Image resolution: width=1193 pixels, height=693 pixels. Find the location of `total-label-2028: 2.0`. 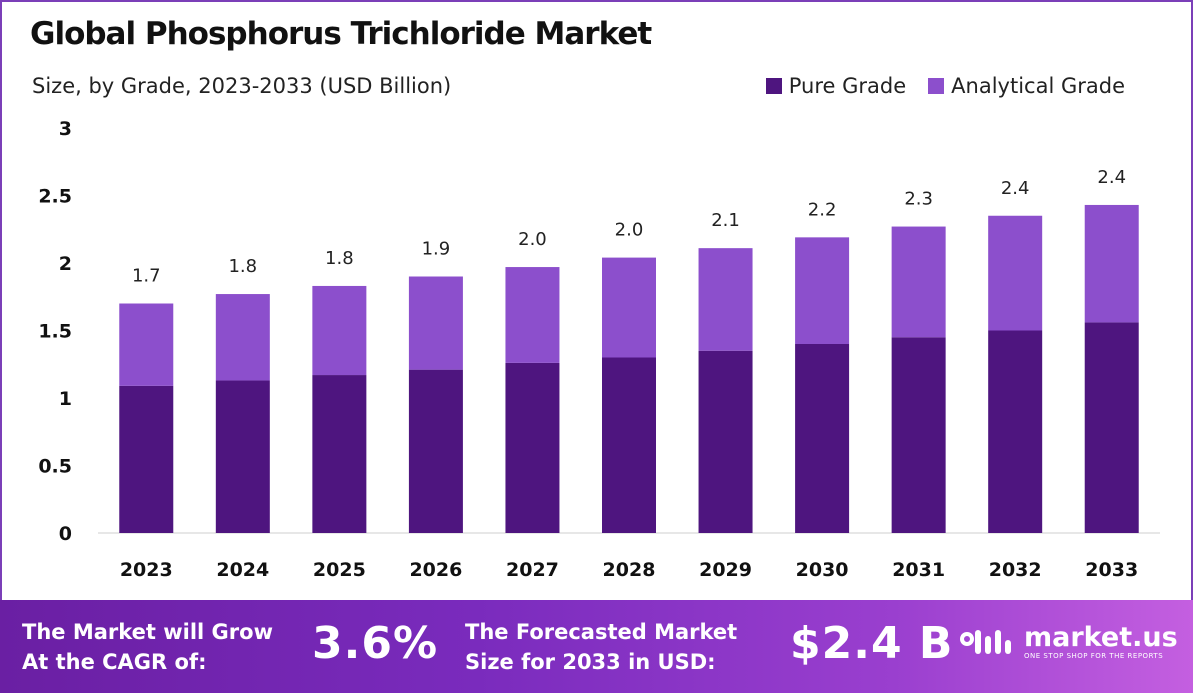

total-label-2028: 2.0 is located at coordinates (629, 230).